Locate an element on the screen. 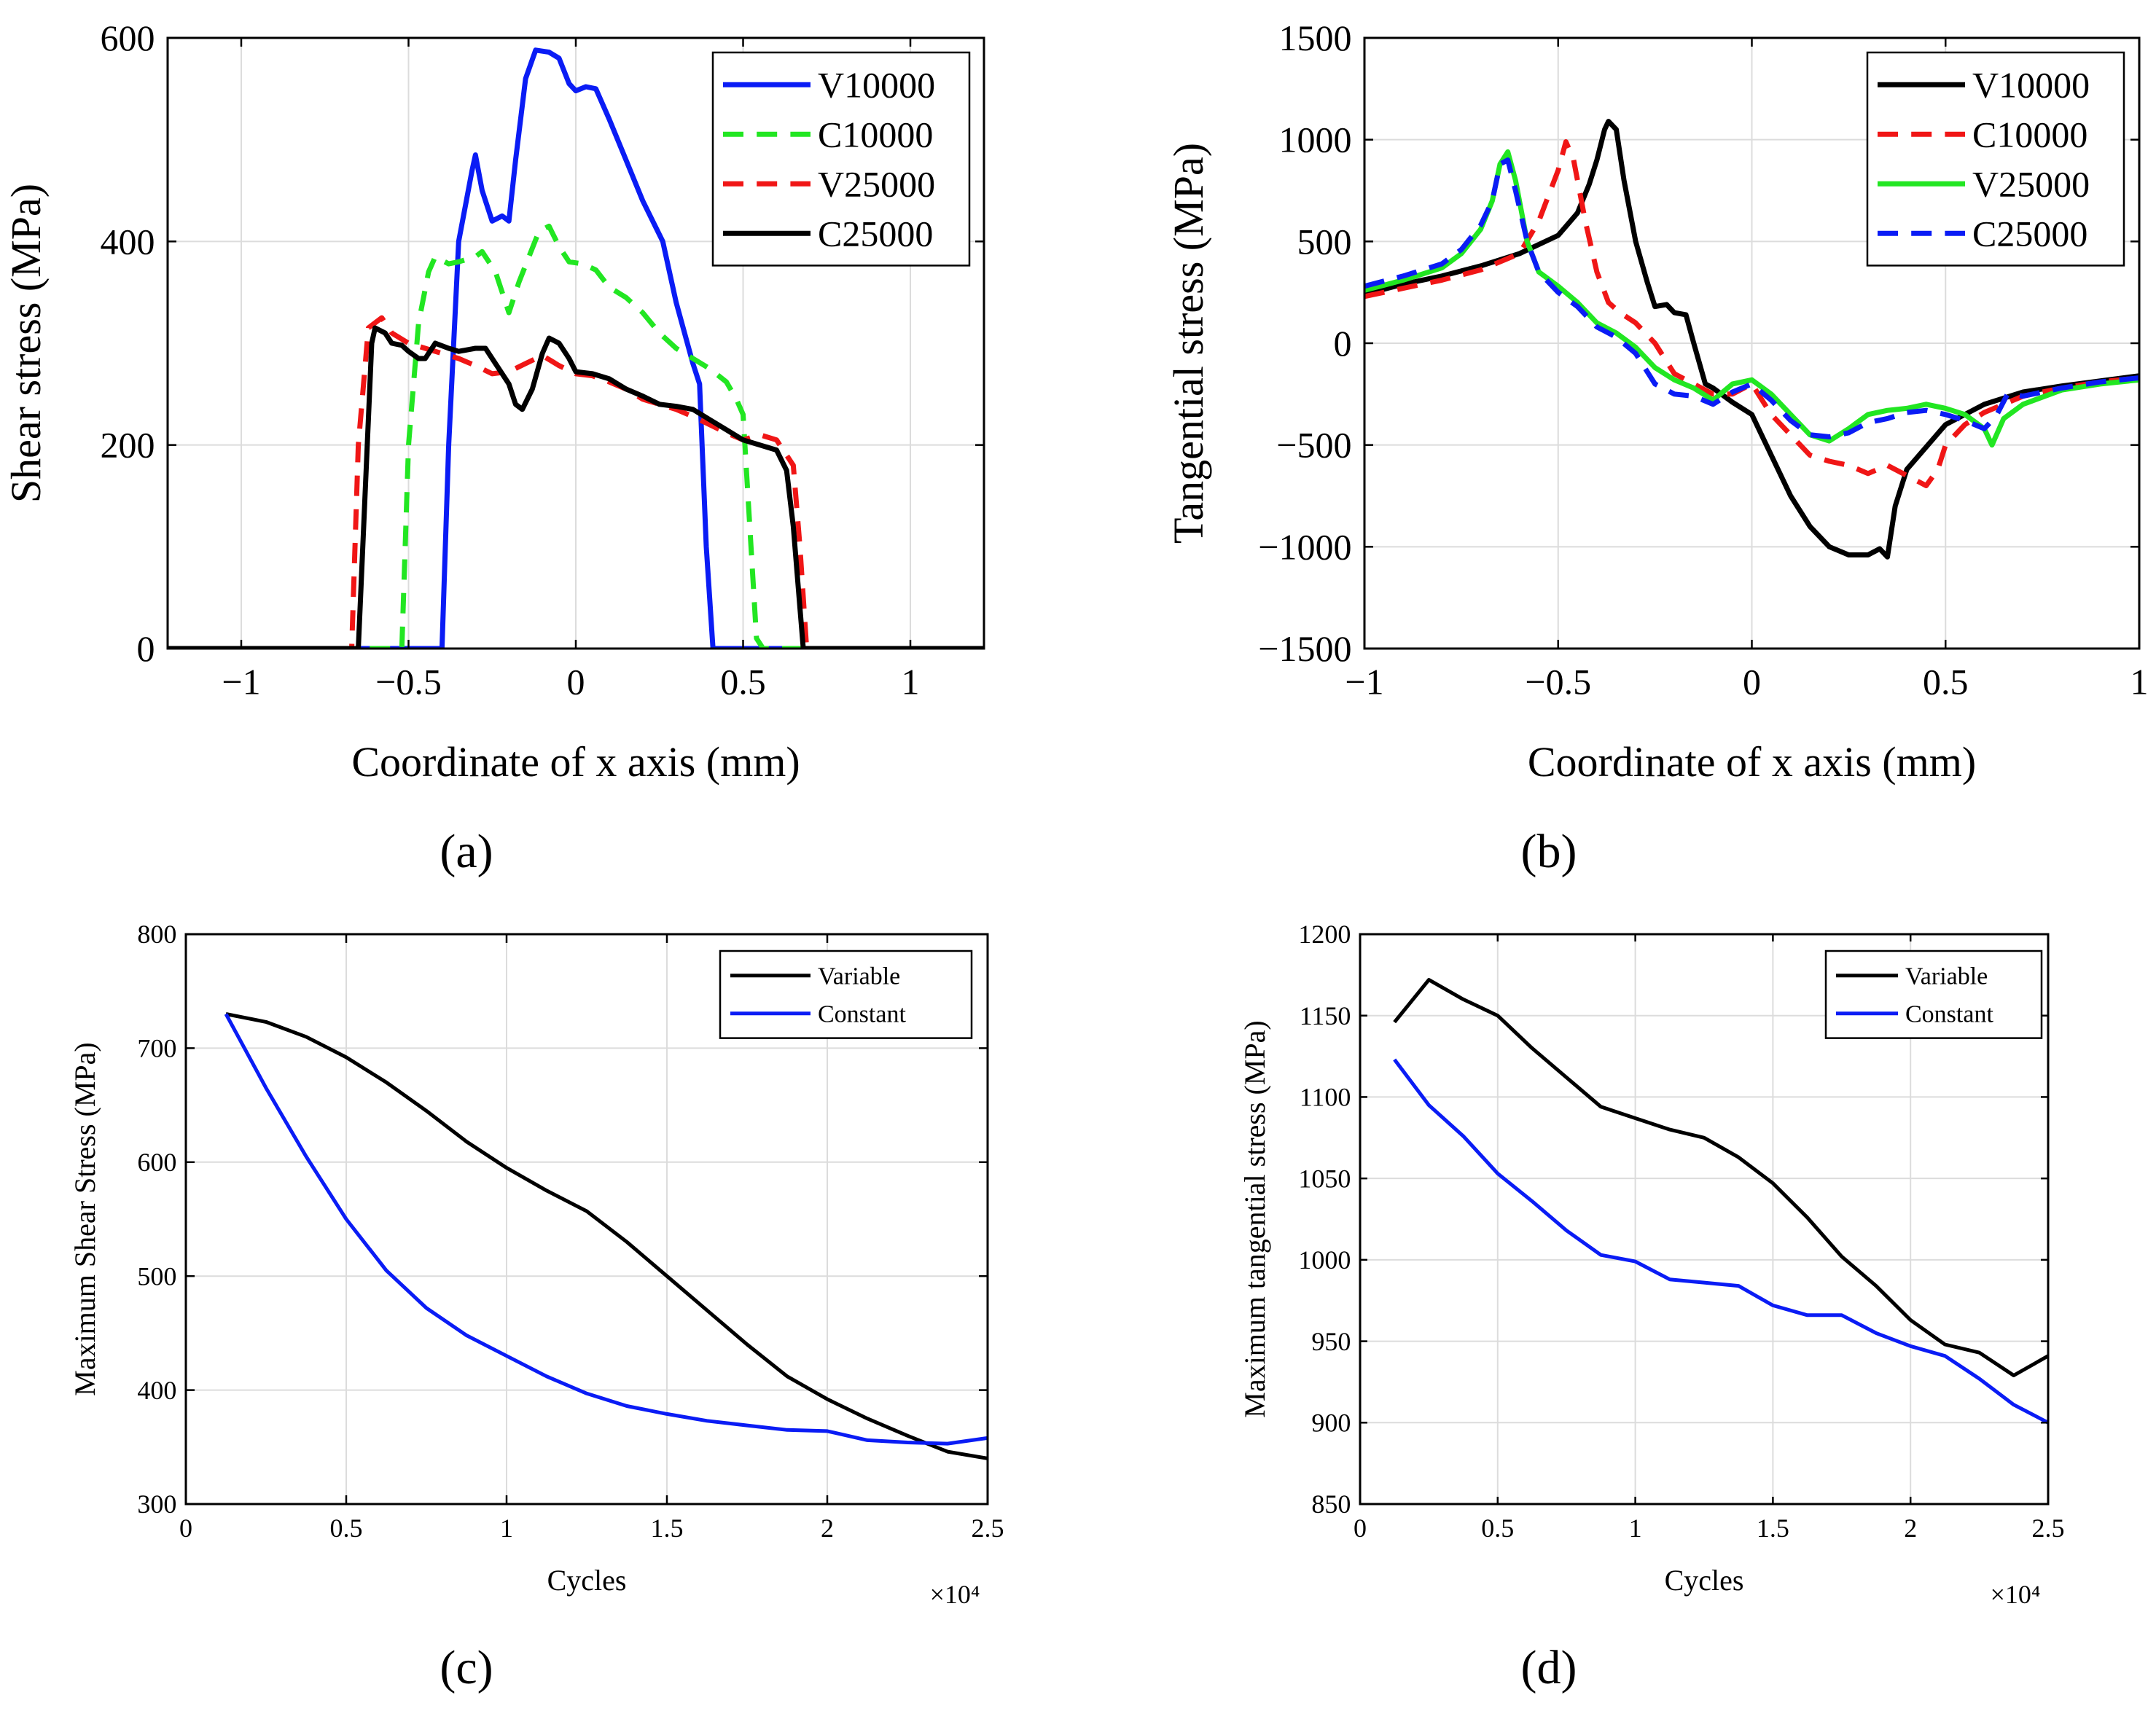 Image resolution: width=2156 pixels, height=1711 pixels. y-tick-label: 850 is located at coordinates (1331, 1504).